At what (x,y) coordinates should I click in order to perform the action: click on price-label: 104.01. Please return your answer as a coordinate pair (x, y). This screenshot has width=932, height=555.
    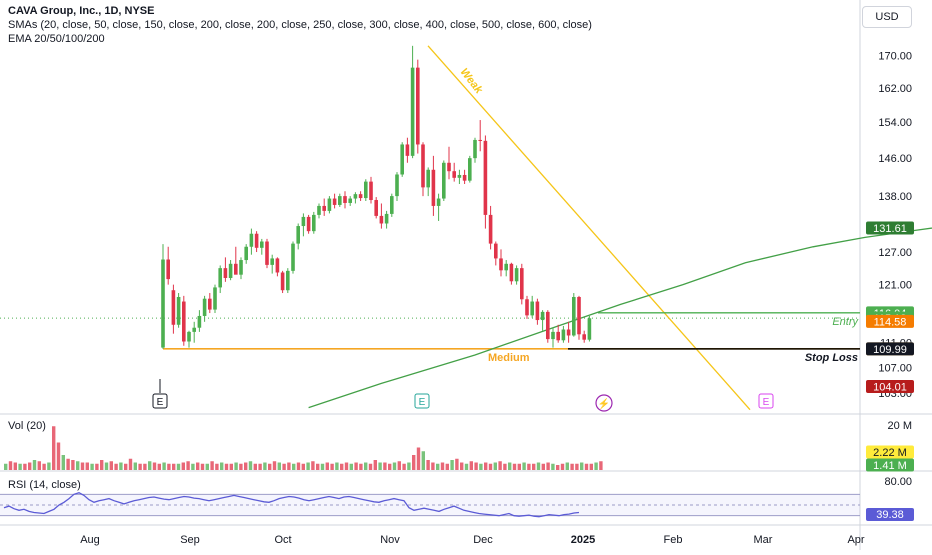
    Looking at the image, I should click on (890, 388).